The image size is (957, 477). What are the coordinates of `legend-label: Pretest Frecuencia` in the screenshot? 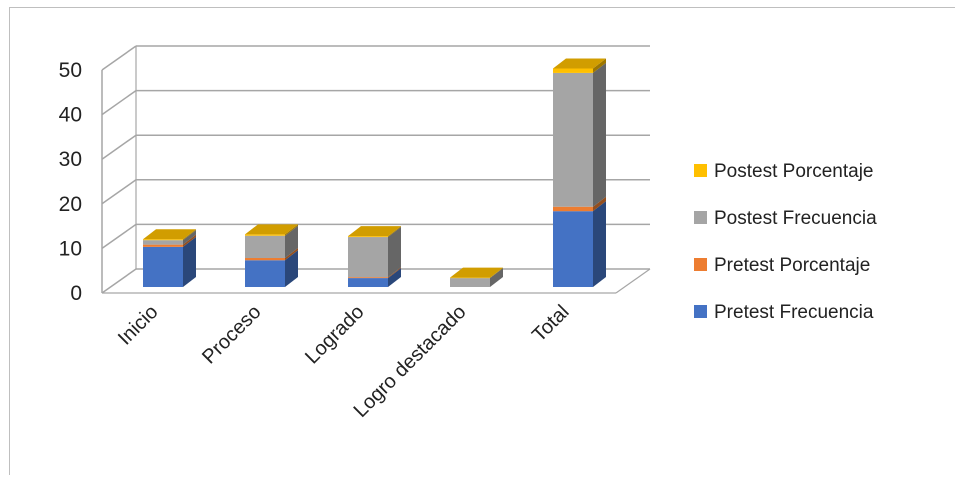 It's located at (794, 312).